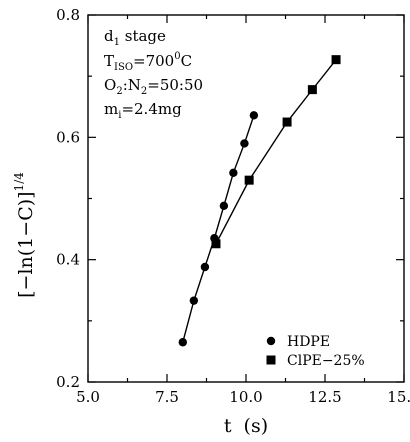 The width and height of the screenshot is (410, 442). What do you see at coordinates (68, 137) in the screenshot?
I see `y-tick-label: 0.6` at bounding box center [68, 137].